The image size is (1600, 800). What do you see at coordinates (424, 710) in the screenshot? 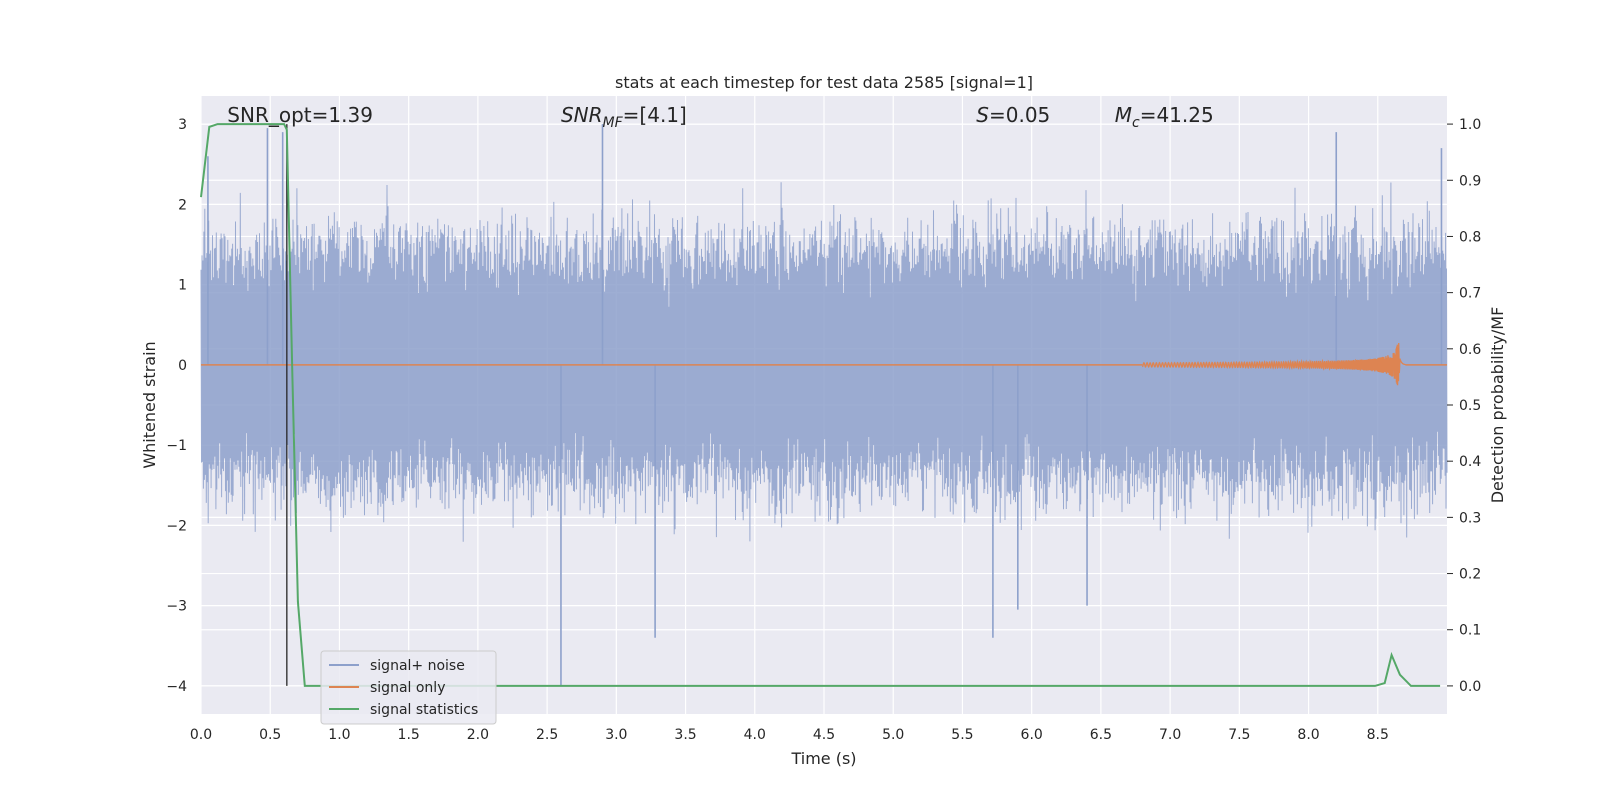
I see `legend-label-signal-statistics: signal statistics` at bounding box center [424, 710].